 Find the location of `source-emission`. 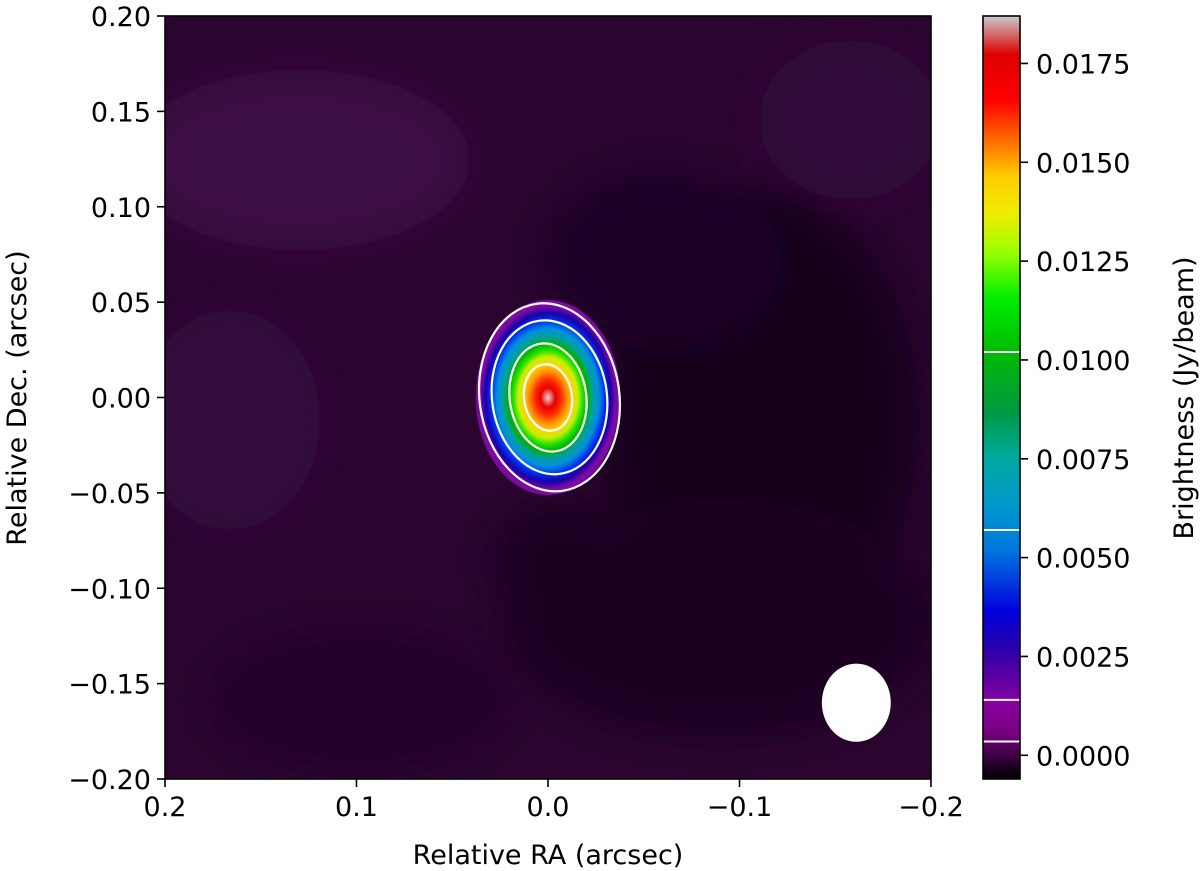

source-emission is located at coordinates (548, 397).